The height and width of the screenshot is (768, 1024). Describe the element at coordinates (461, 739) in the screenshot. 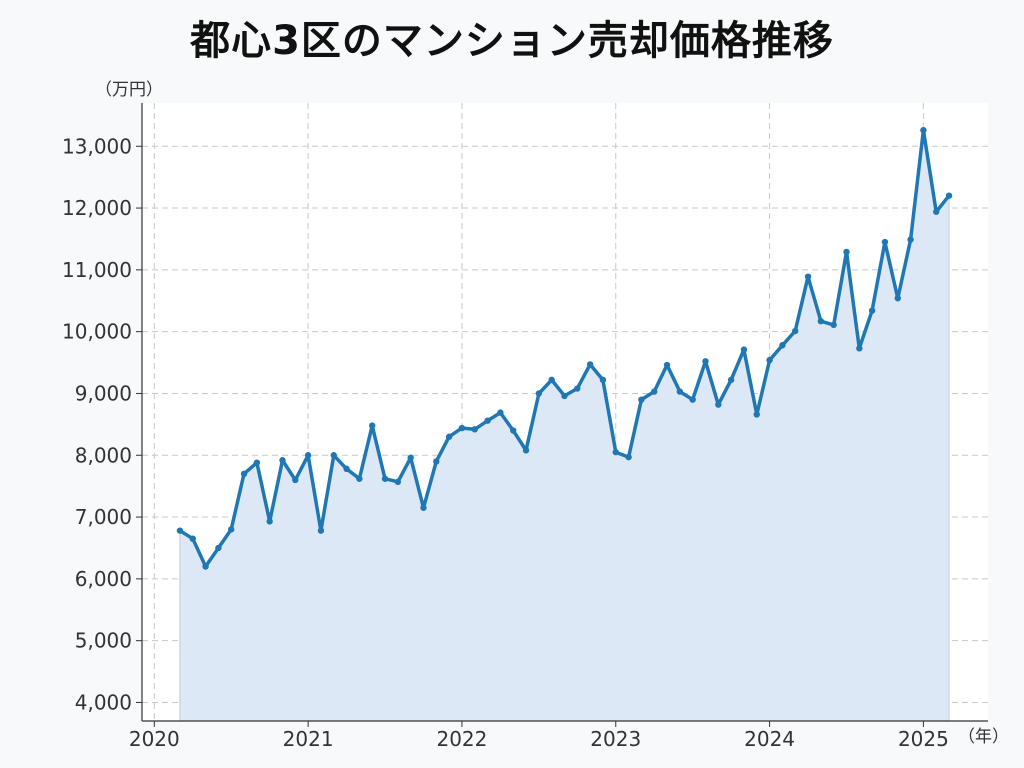

I see `x-tick-label: 2022` at that location.